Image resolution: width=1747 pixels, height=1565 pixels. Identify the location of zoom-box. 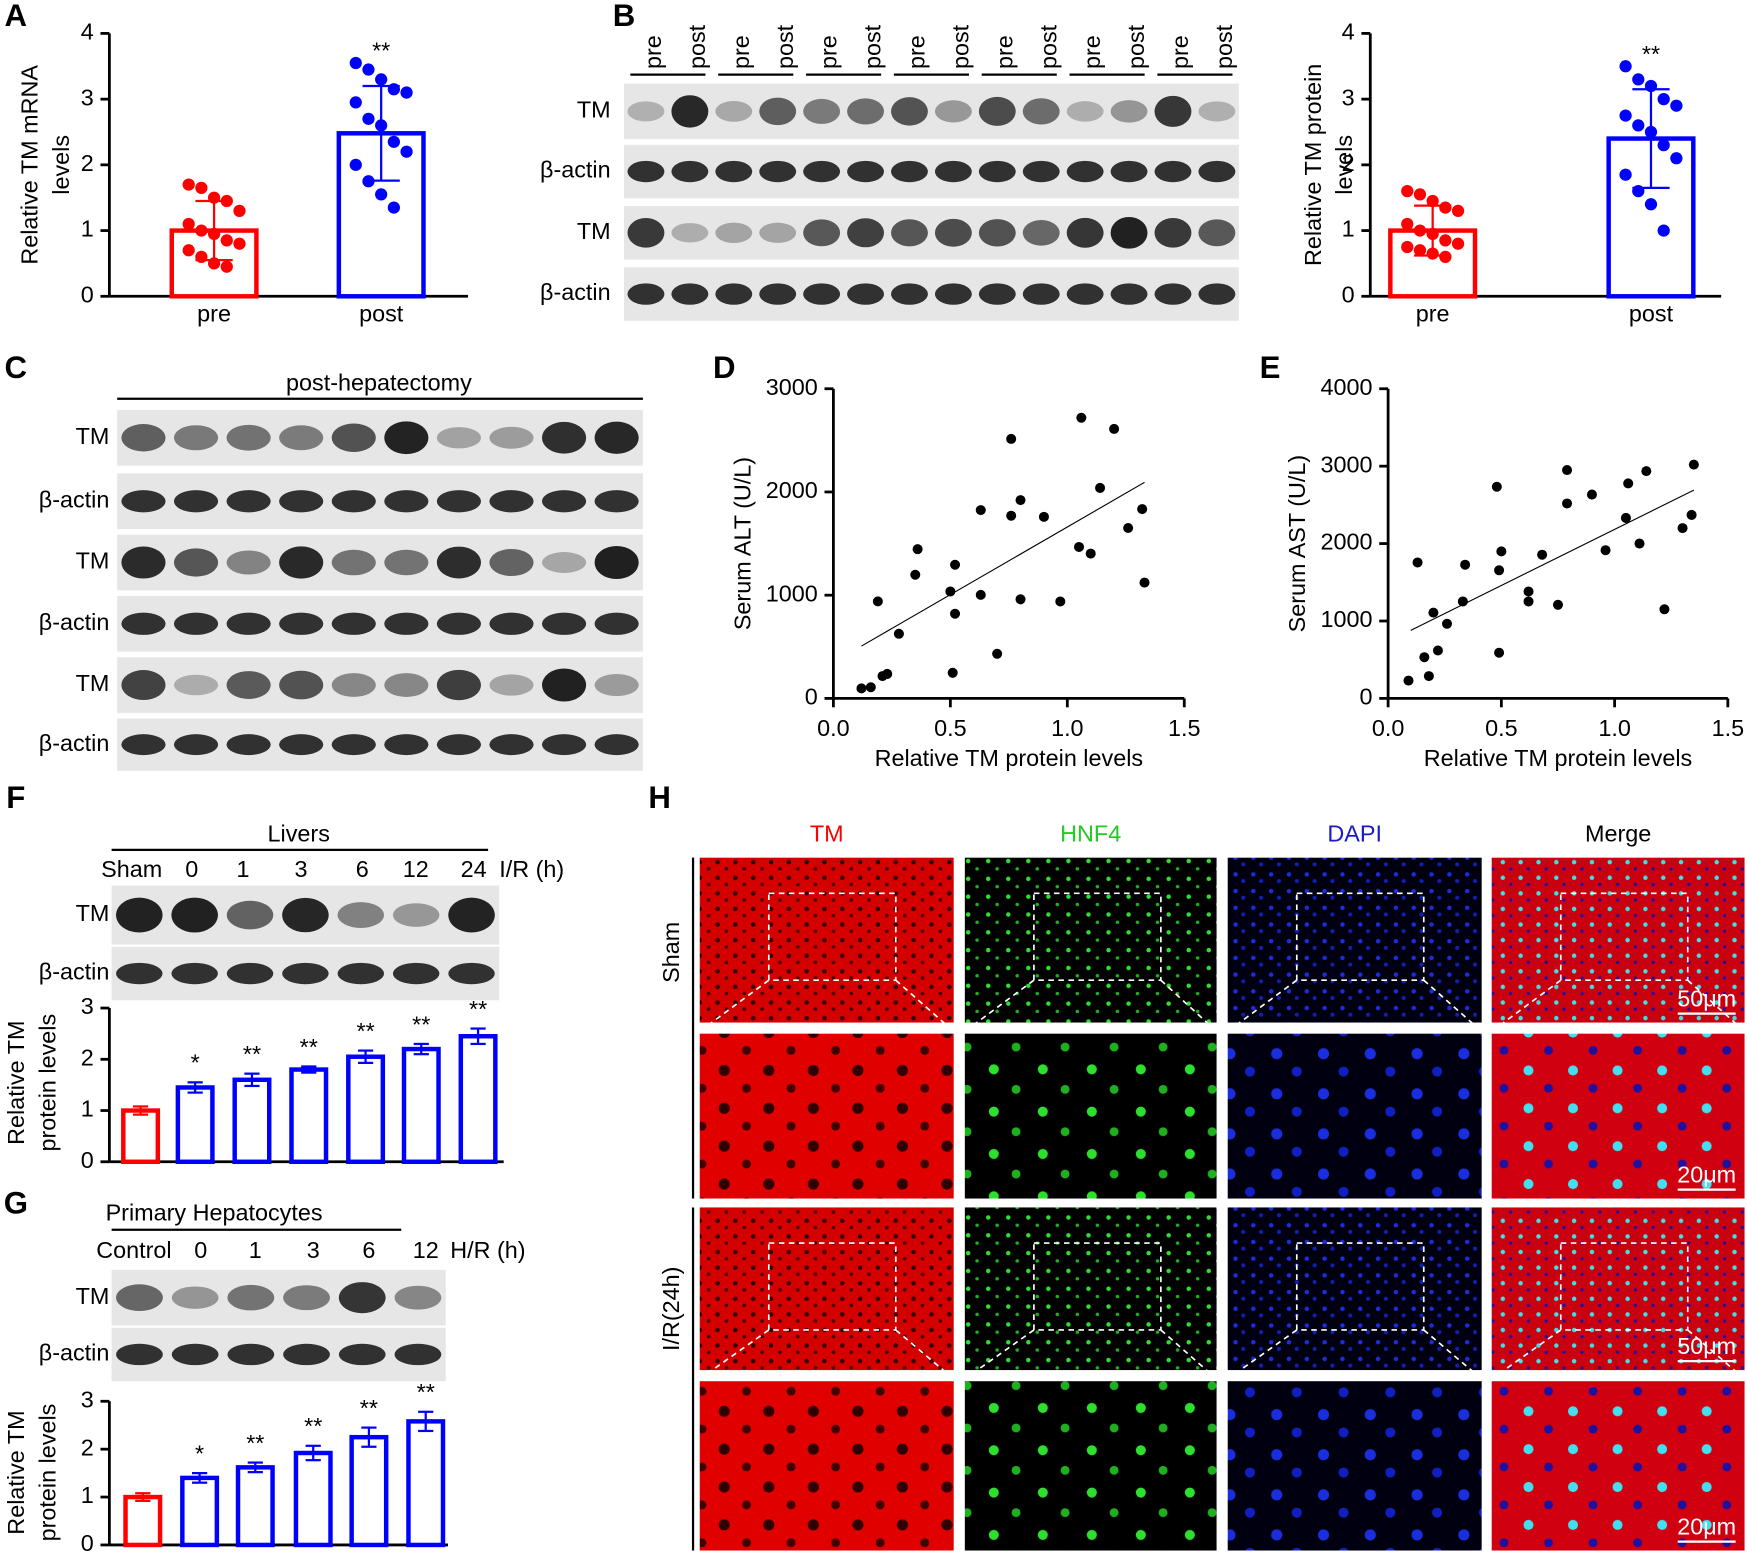
(832, 937).